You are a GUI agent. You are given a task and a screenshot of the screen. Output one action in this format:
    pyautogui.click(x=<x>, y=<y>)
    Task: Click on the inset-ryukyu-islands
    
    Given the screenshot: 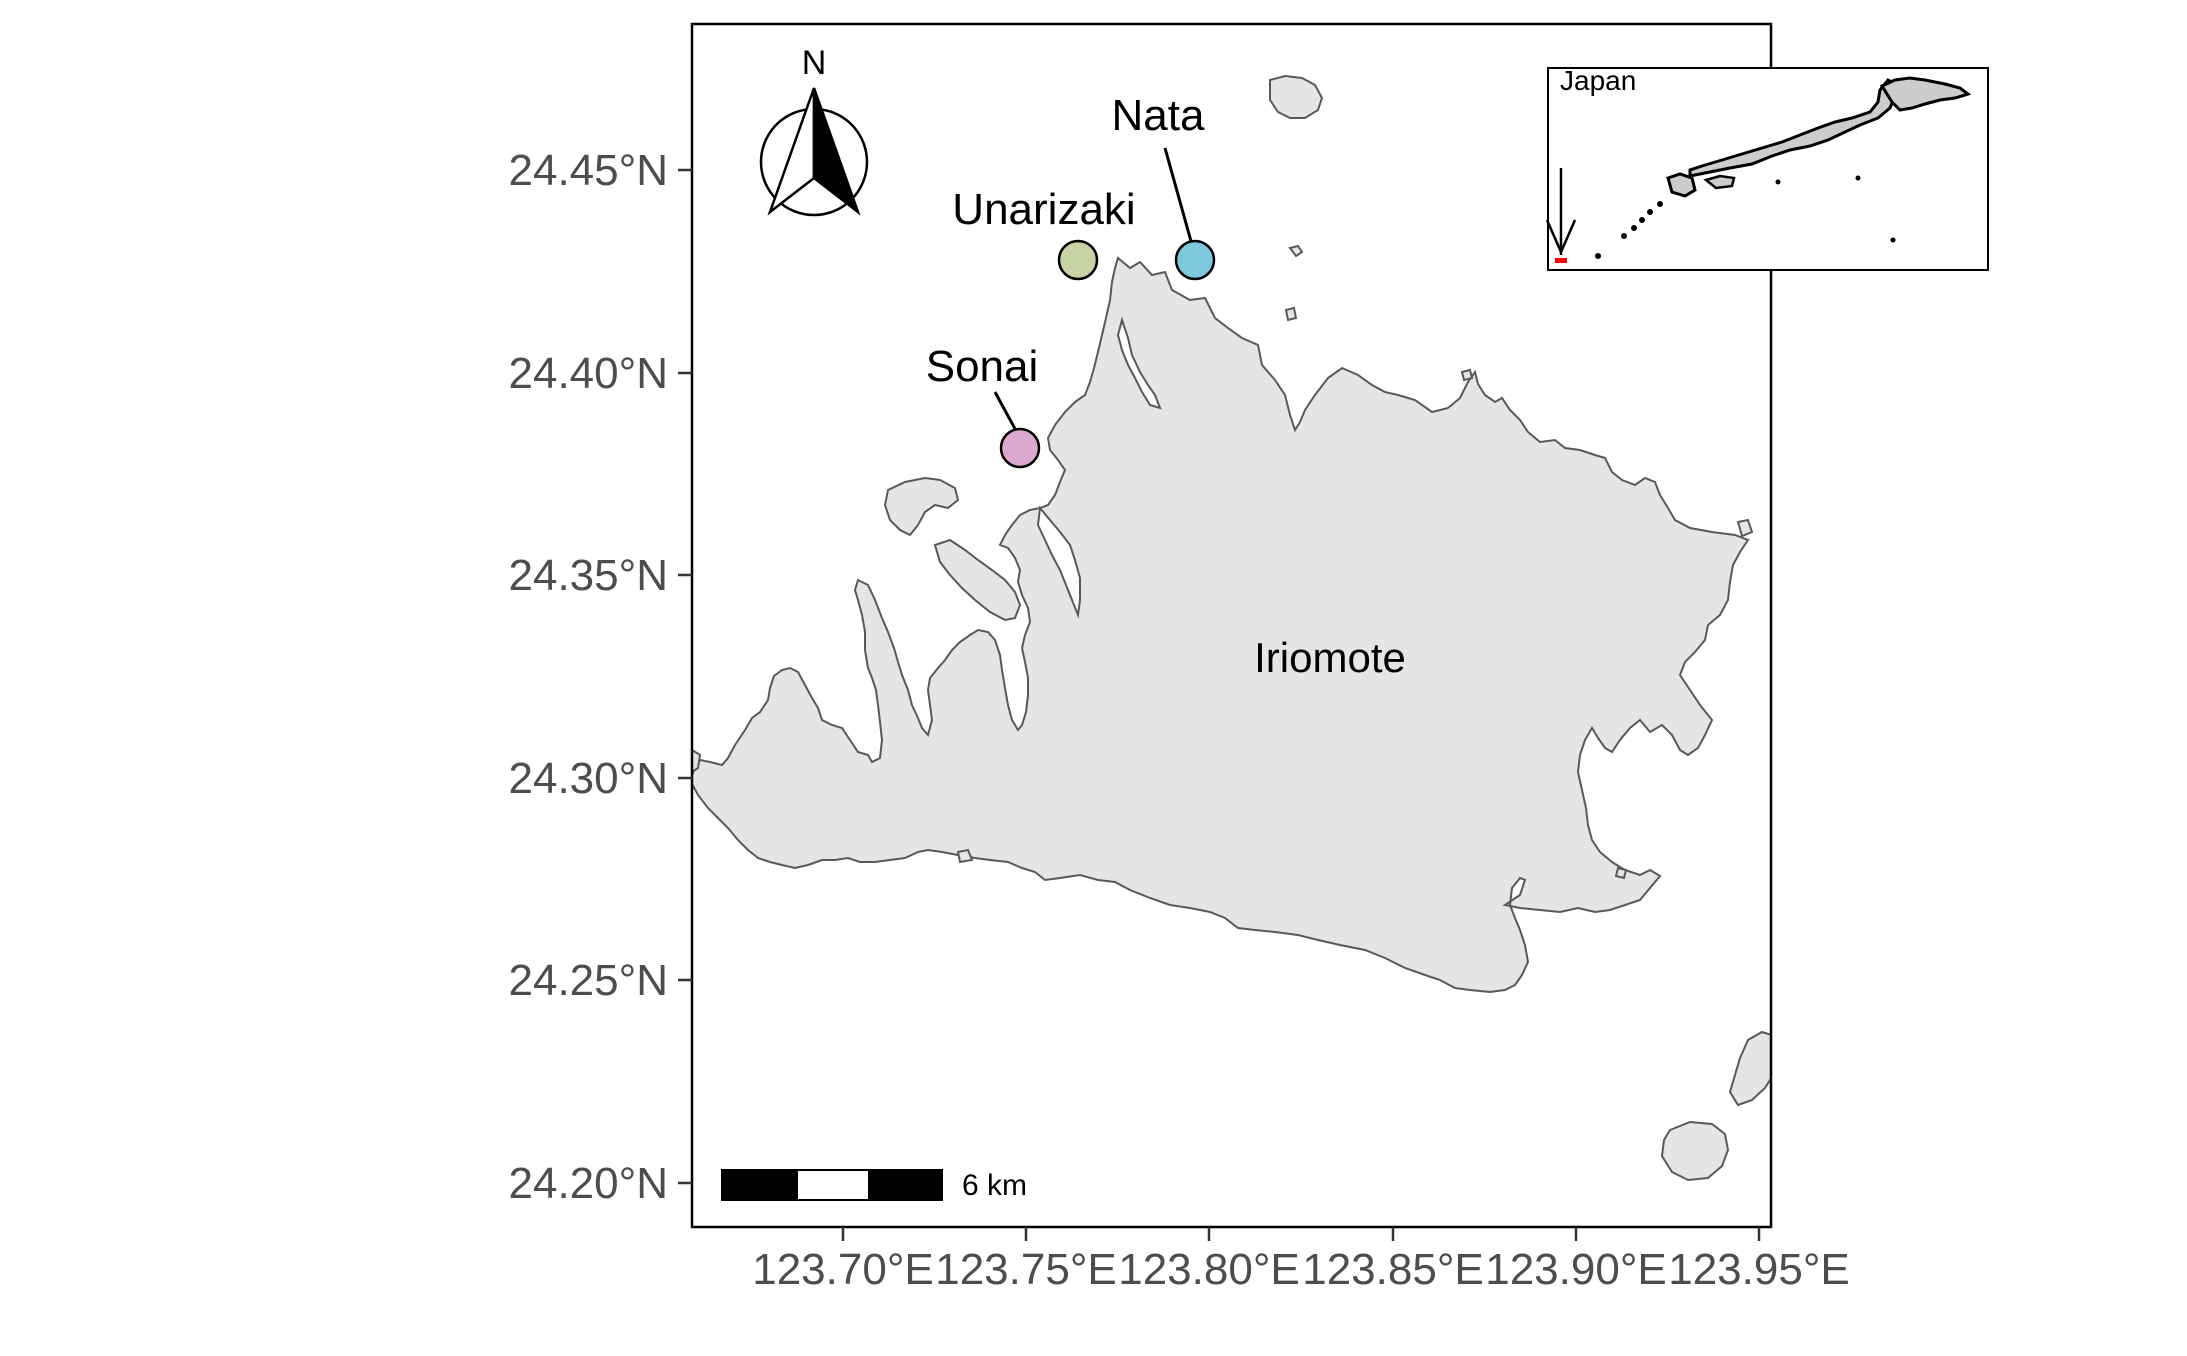 What is the action you would take?
    pyautogui.click(x=1745, y=217)
    